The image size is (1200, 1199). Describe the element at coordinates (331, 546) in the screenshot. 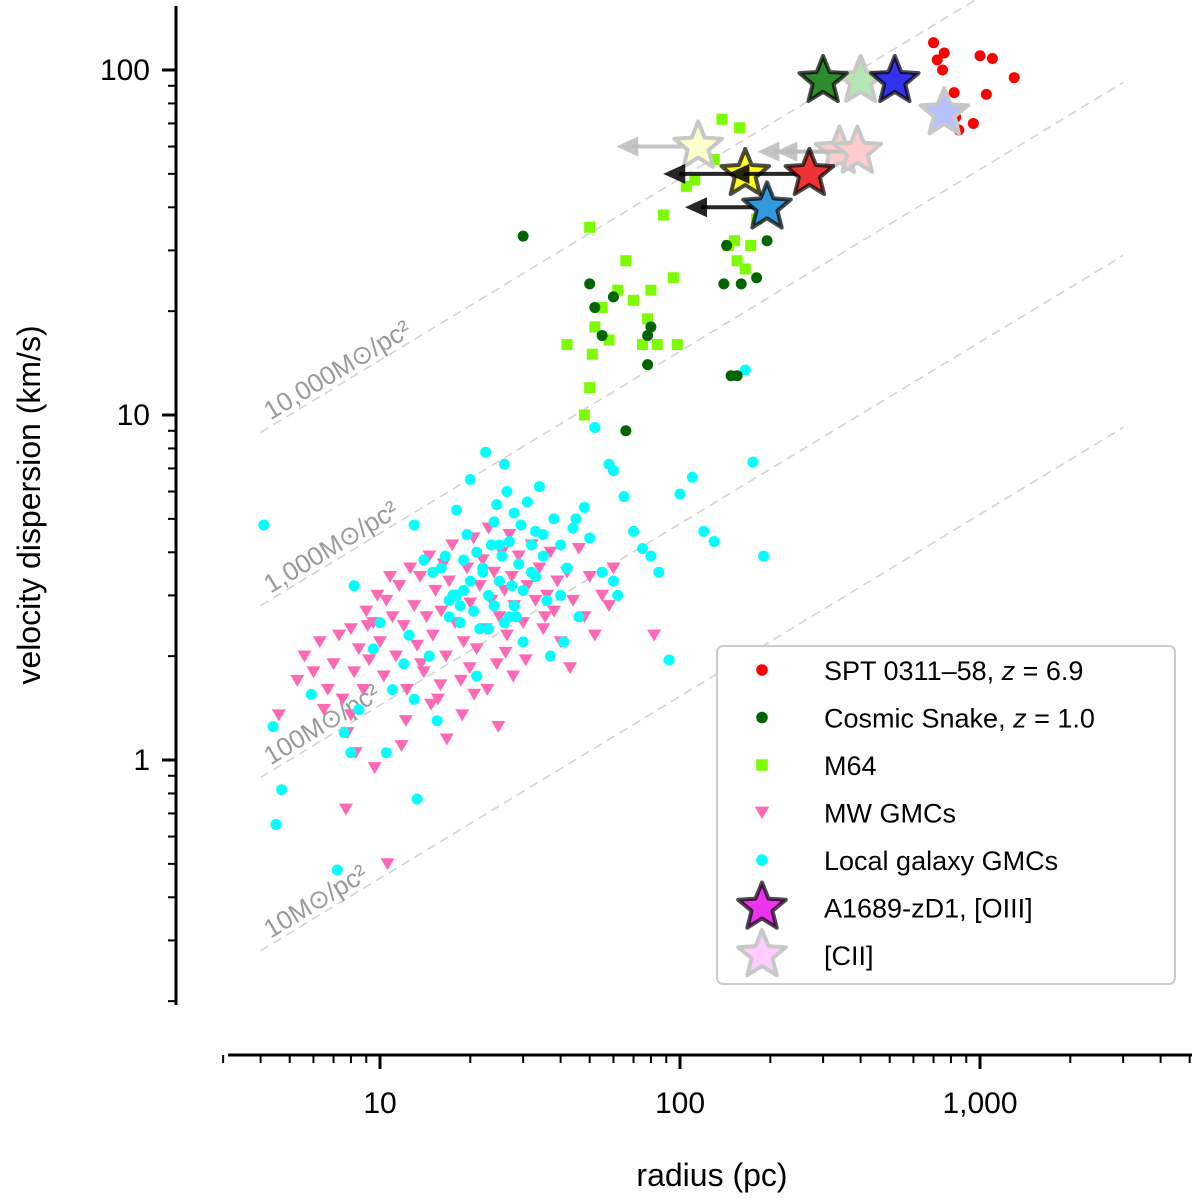

I see `density-label-2: 1,000M⊙/pc²` at that location.